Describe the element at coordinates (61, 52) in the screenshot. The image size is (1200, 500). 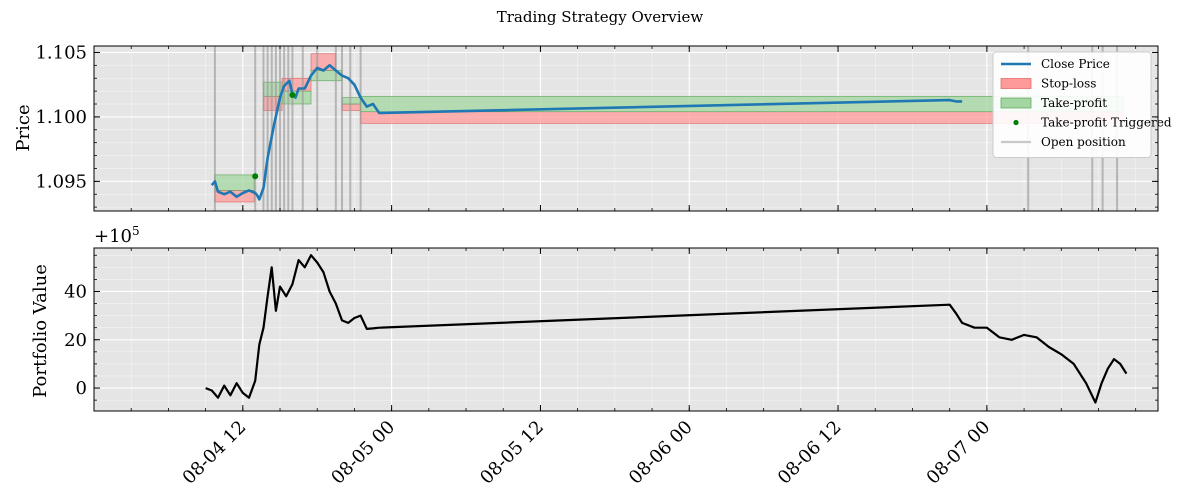
I see `price-y-tick-label: 1.105` at that location.